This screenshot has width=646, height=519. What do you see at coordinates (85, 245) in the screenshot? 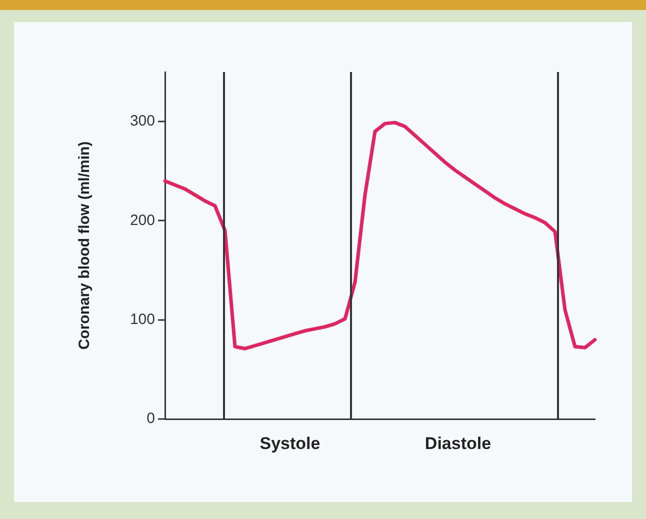
I see `y-axis-title: Coronary blood flow (ml/min)` at bounding box center [85, 245].